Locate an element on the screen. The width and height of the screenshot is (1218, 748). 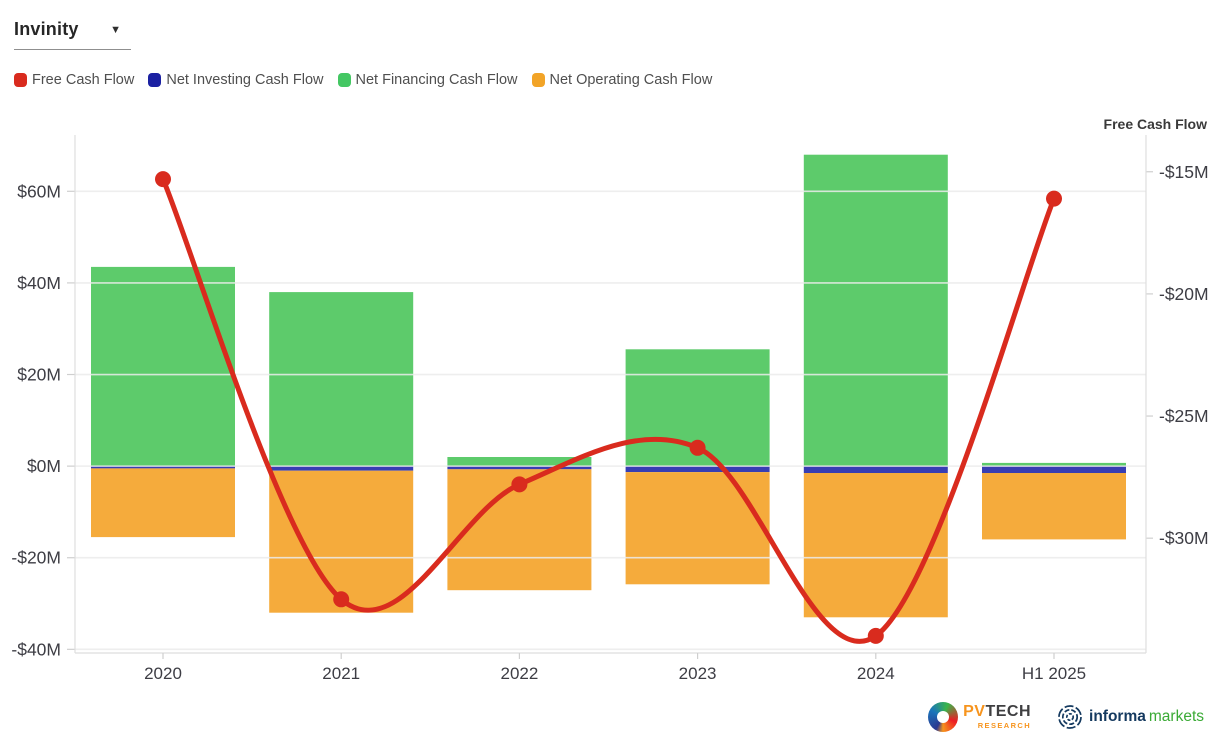
free-cash-flow-point-2024 is located at coordinates (875, 635).